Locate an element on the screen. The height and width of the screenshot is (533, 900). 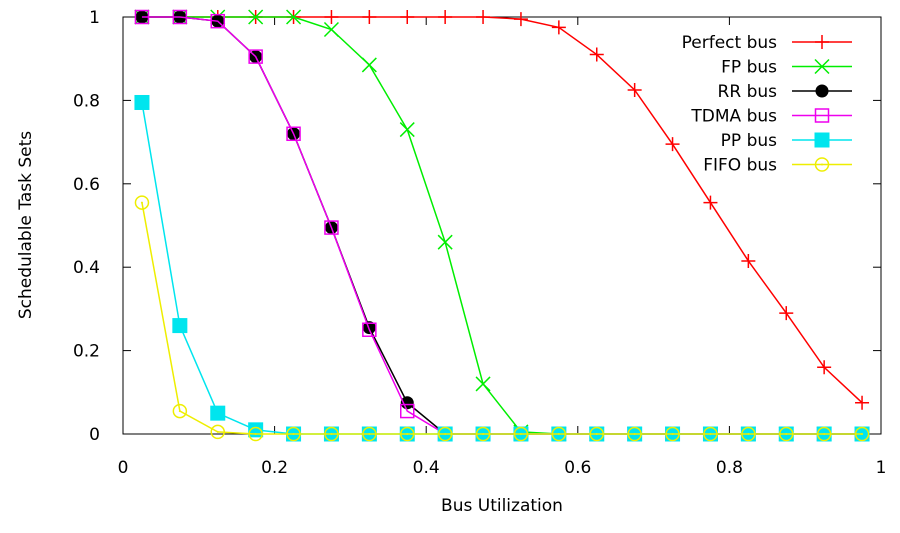
legend-label: FIFO bus is located at coordinates (740, 166).